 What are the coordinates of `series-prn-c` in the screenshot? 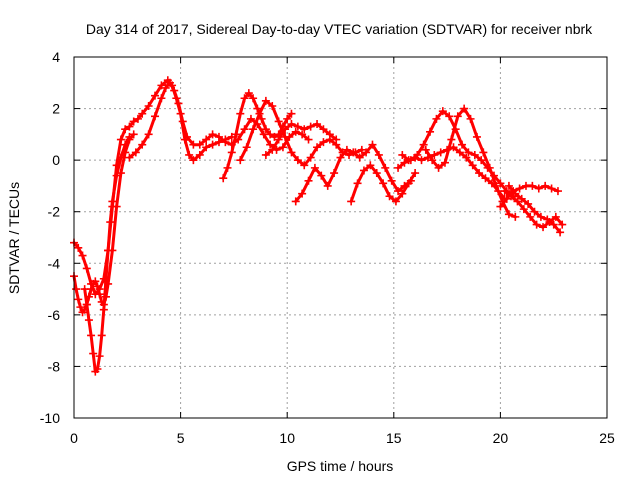 It's located at (107, 254).